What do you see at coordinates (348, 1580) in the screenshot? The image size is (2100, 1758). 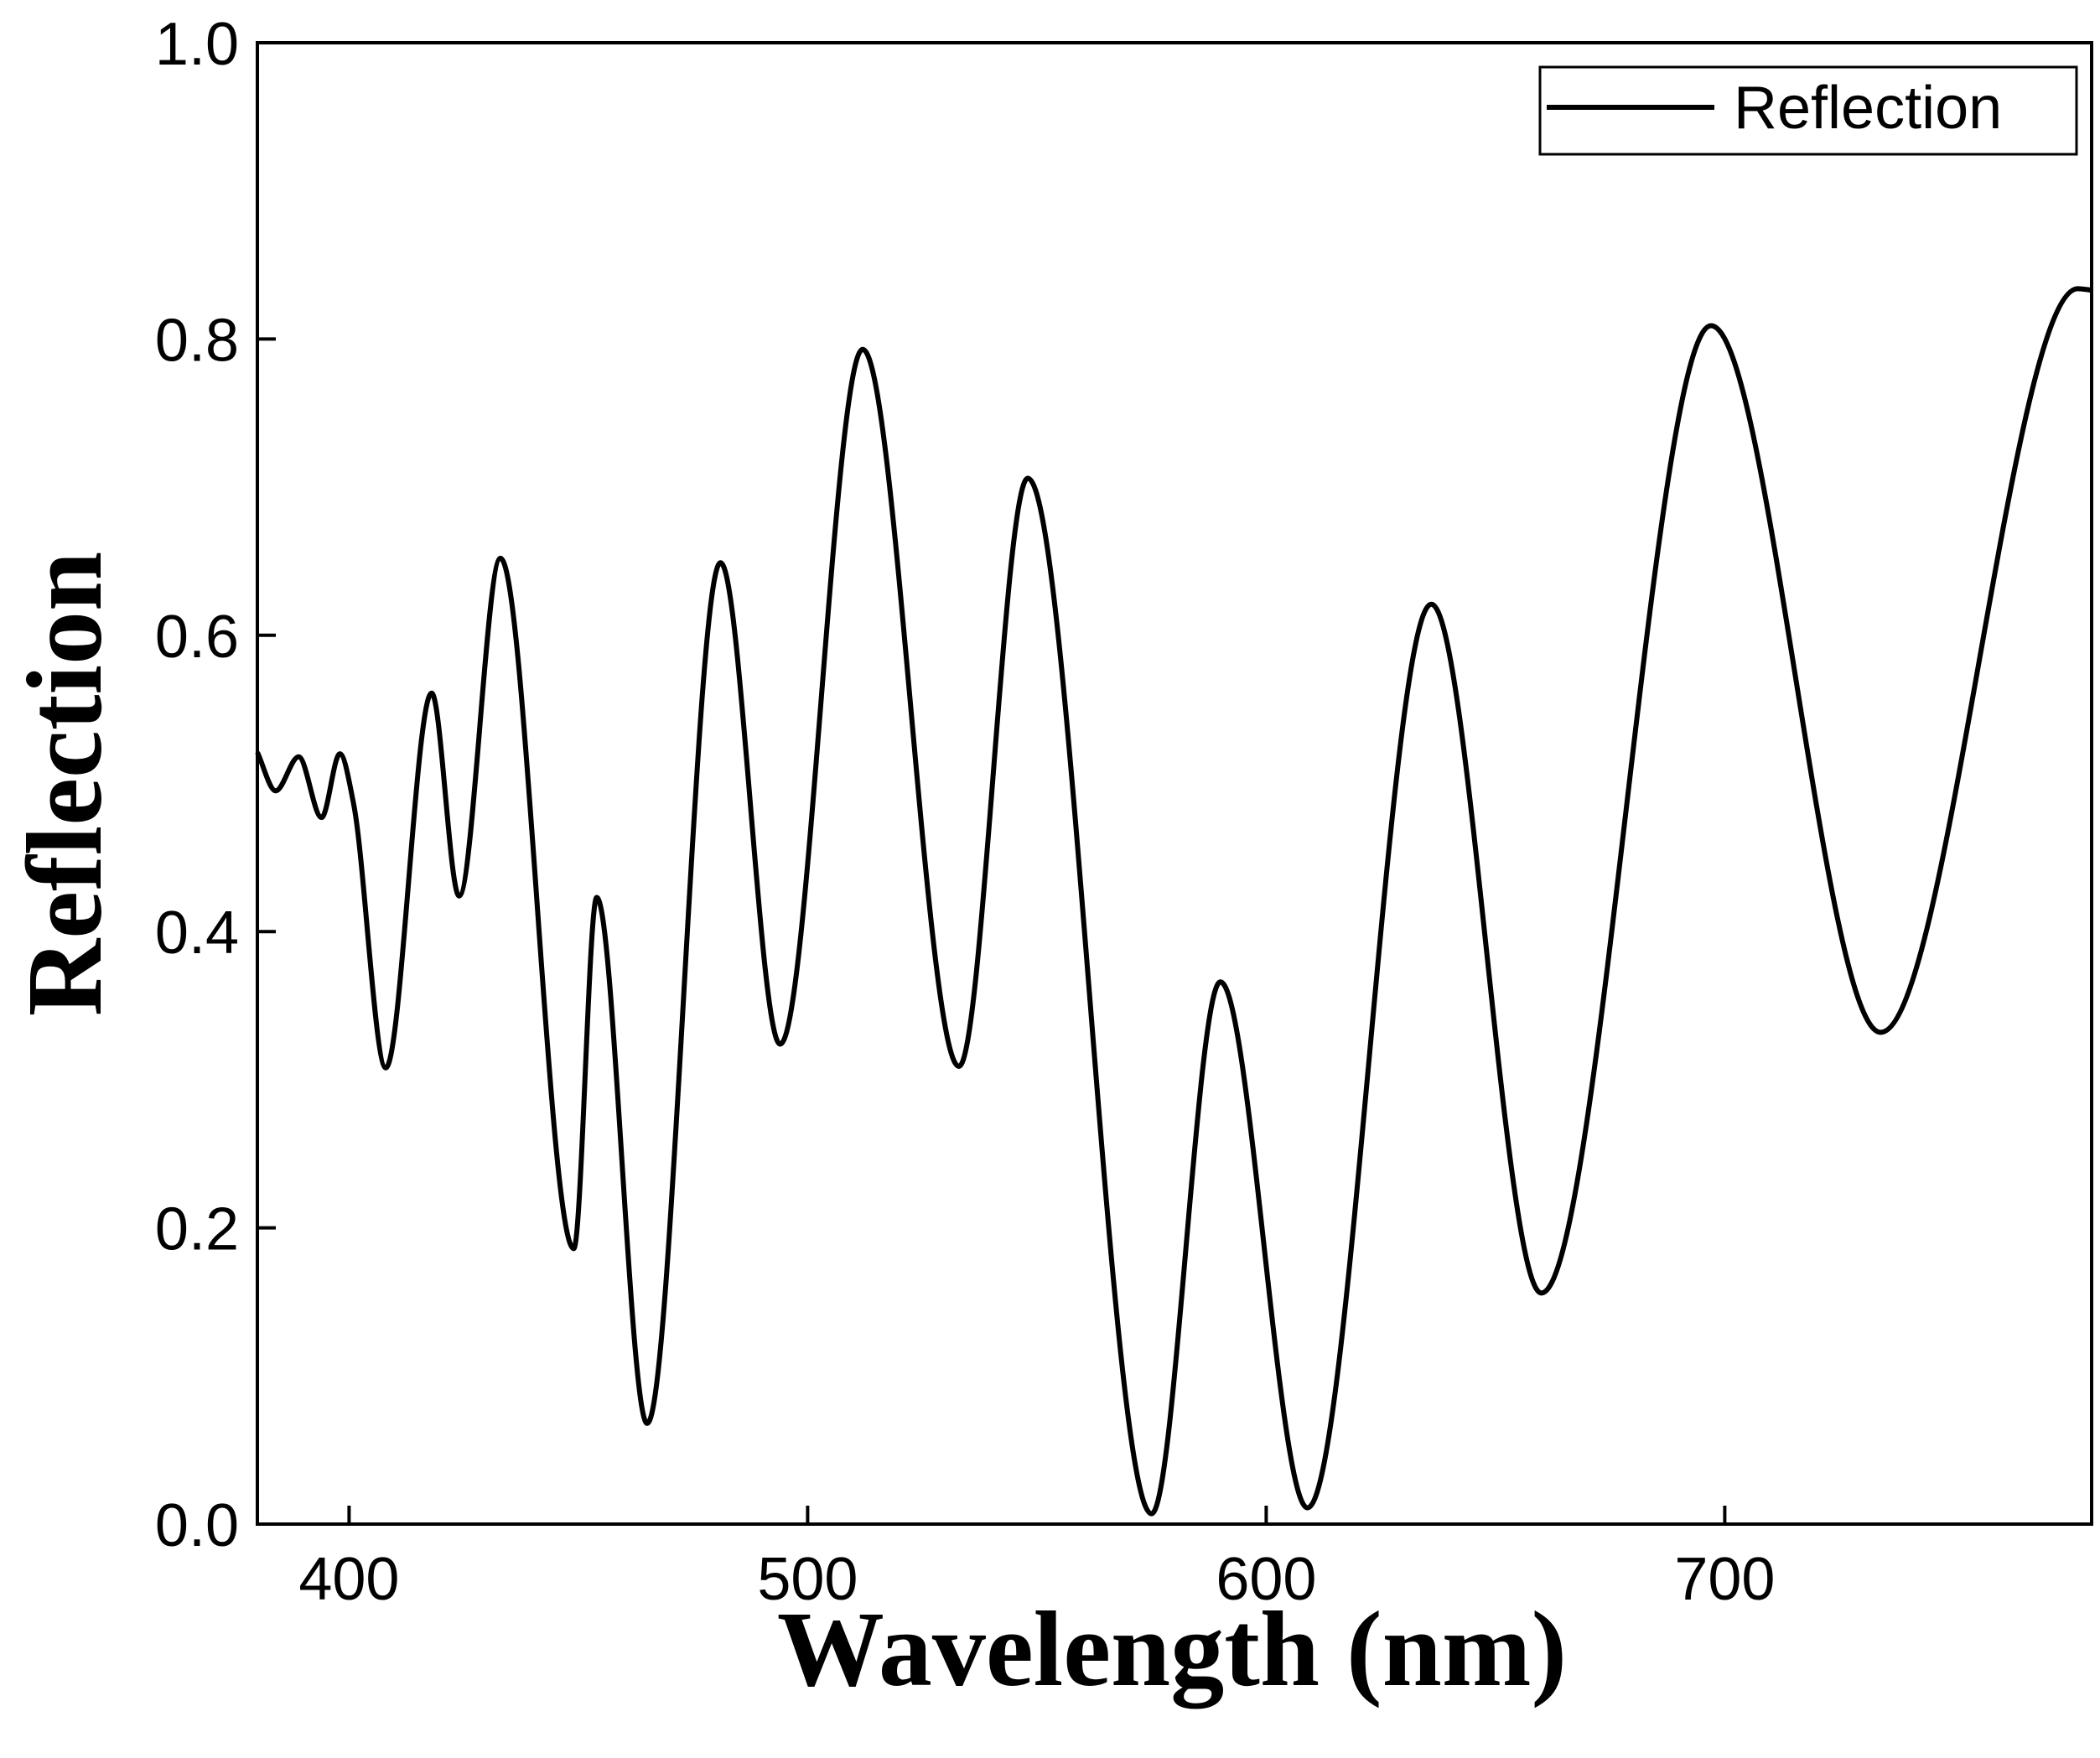 I see `x-tick-label: 400` at bounding box center [348, 1580].